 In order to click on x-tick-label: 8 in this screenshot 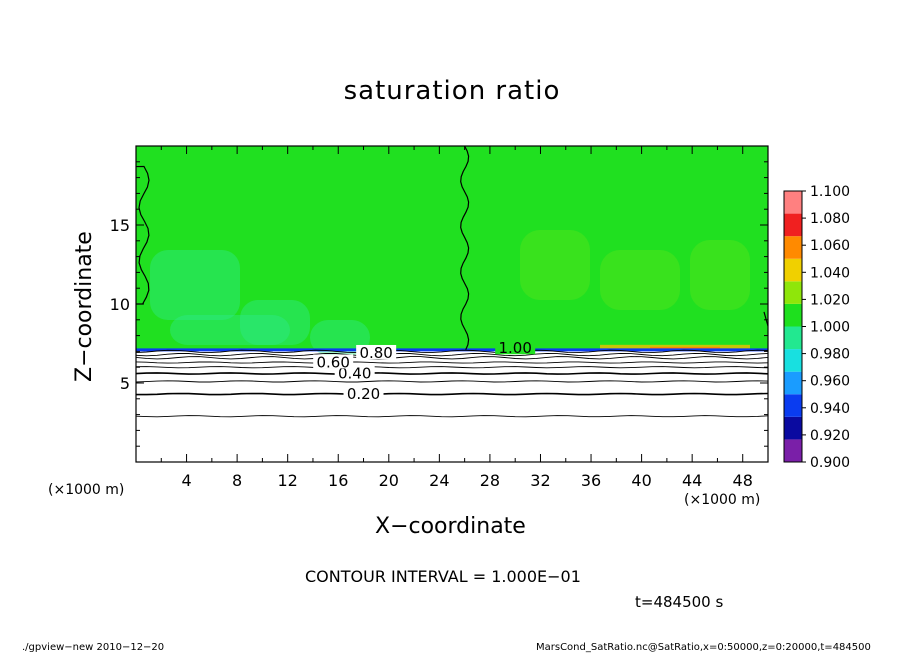, I will do `click(237, 480)`.